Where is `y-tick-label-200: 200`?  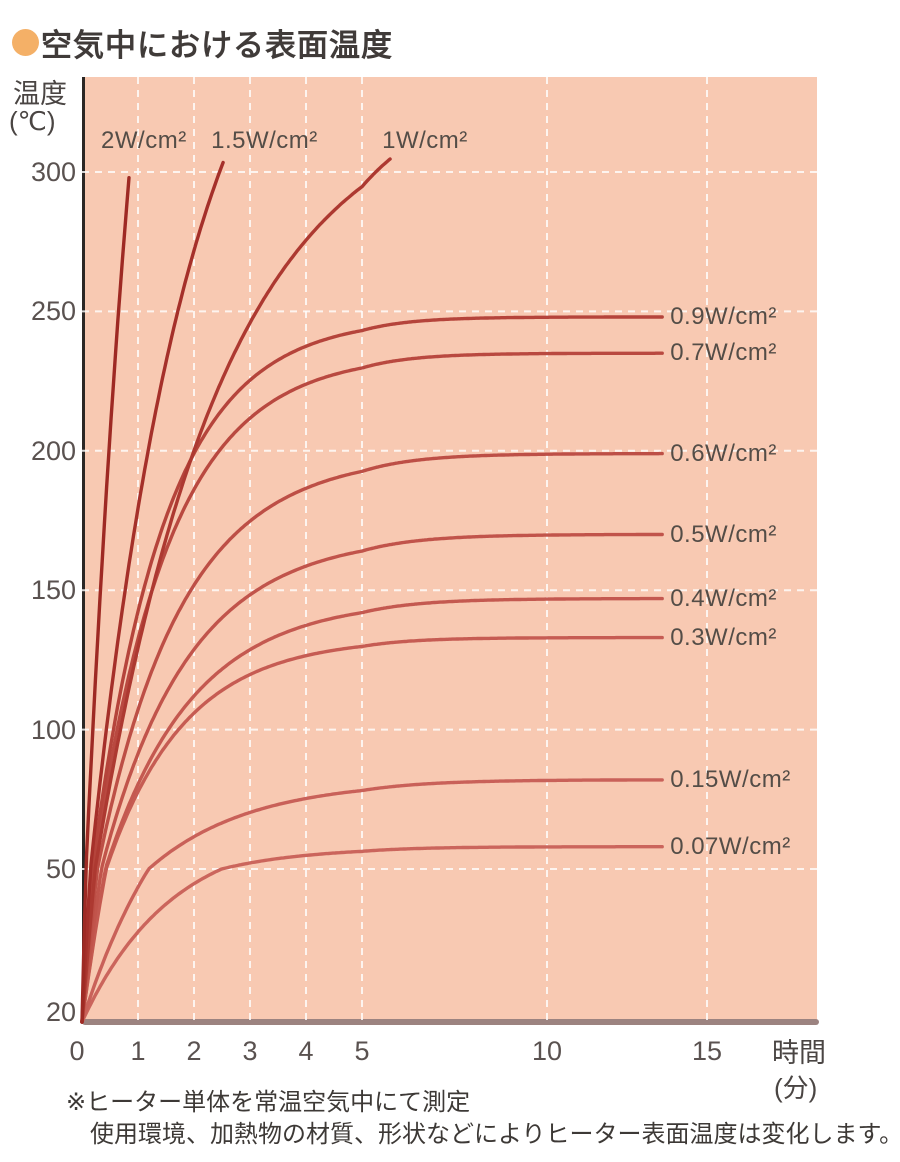 y-tick-label-200: 200 is located at coordinates (53, 450).